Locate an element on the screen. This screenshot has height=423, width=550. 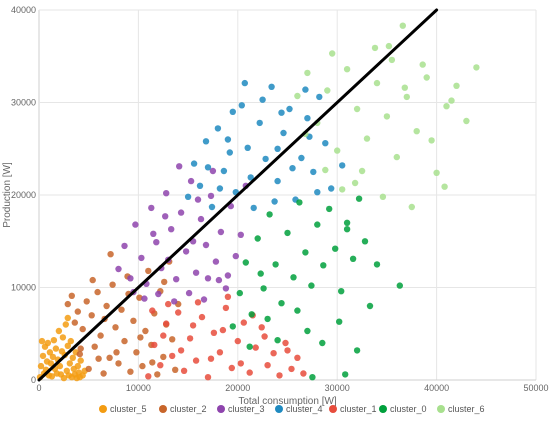
x-tick-label: 0 is located at coordinates (38, 388).